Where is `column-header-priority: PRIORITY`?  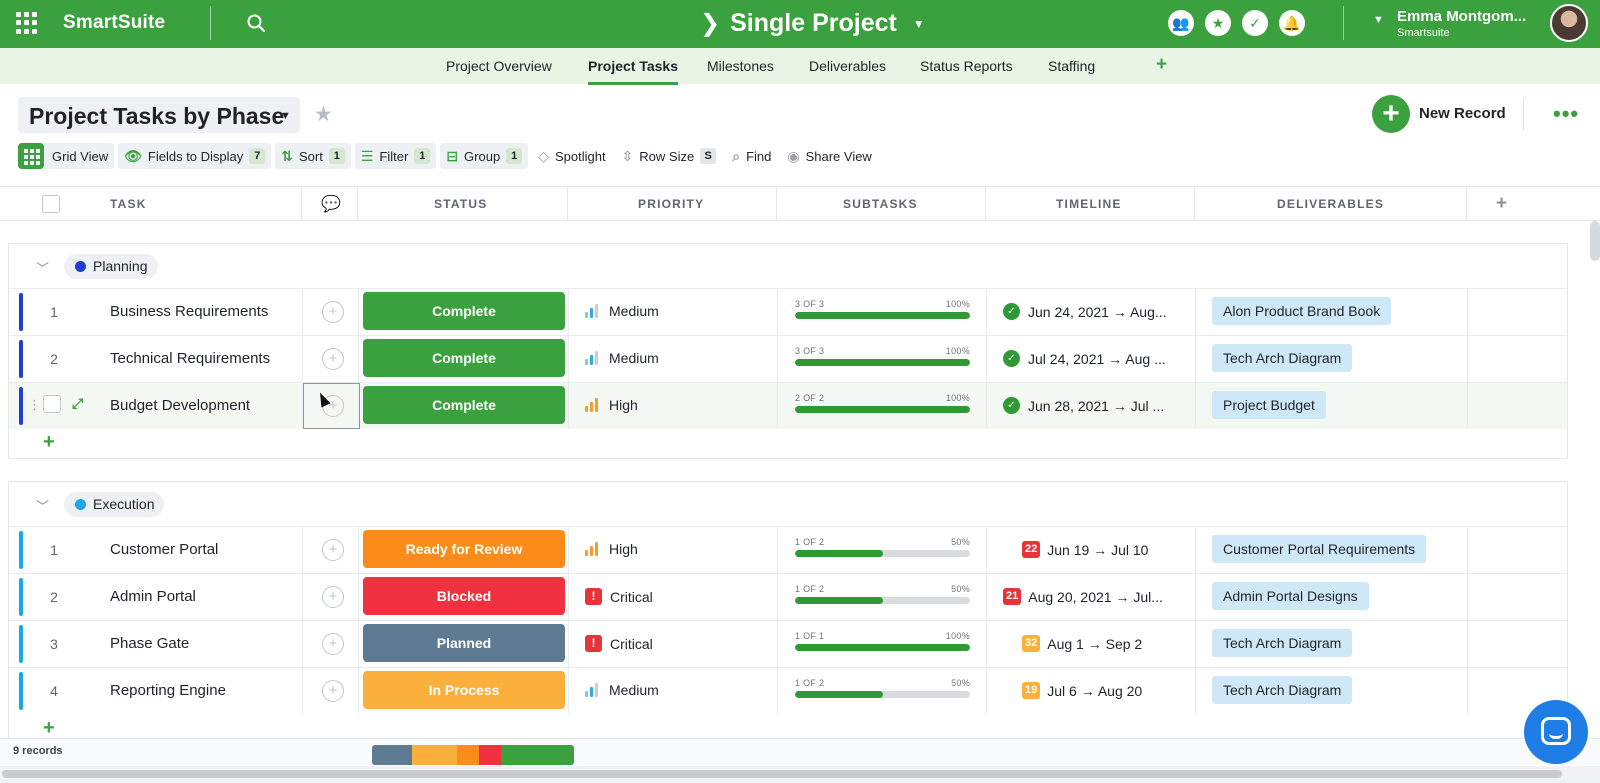 column-header-priority: PRIORITY is located at coordinates (671, 204).